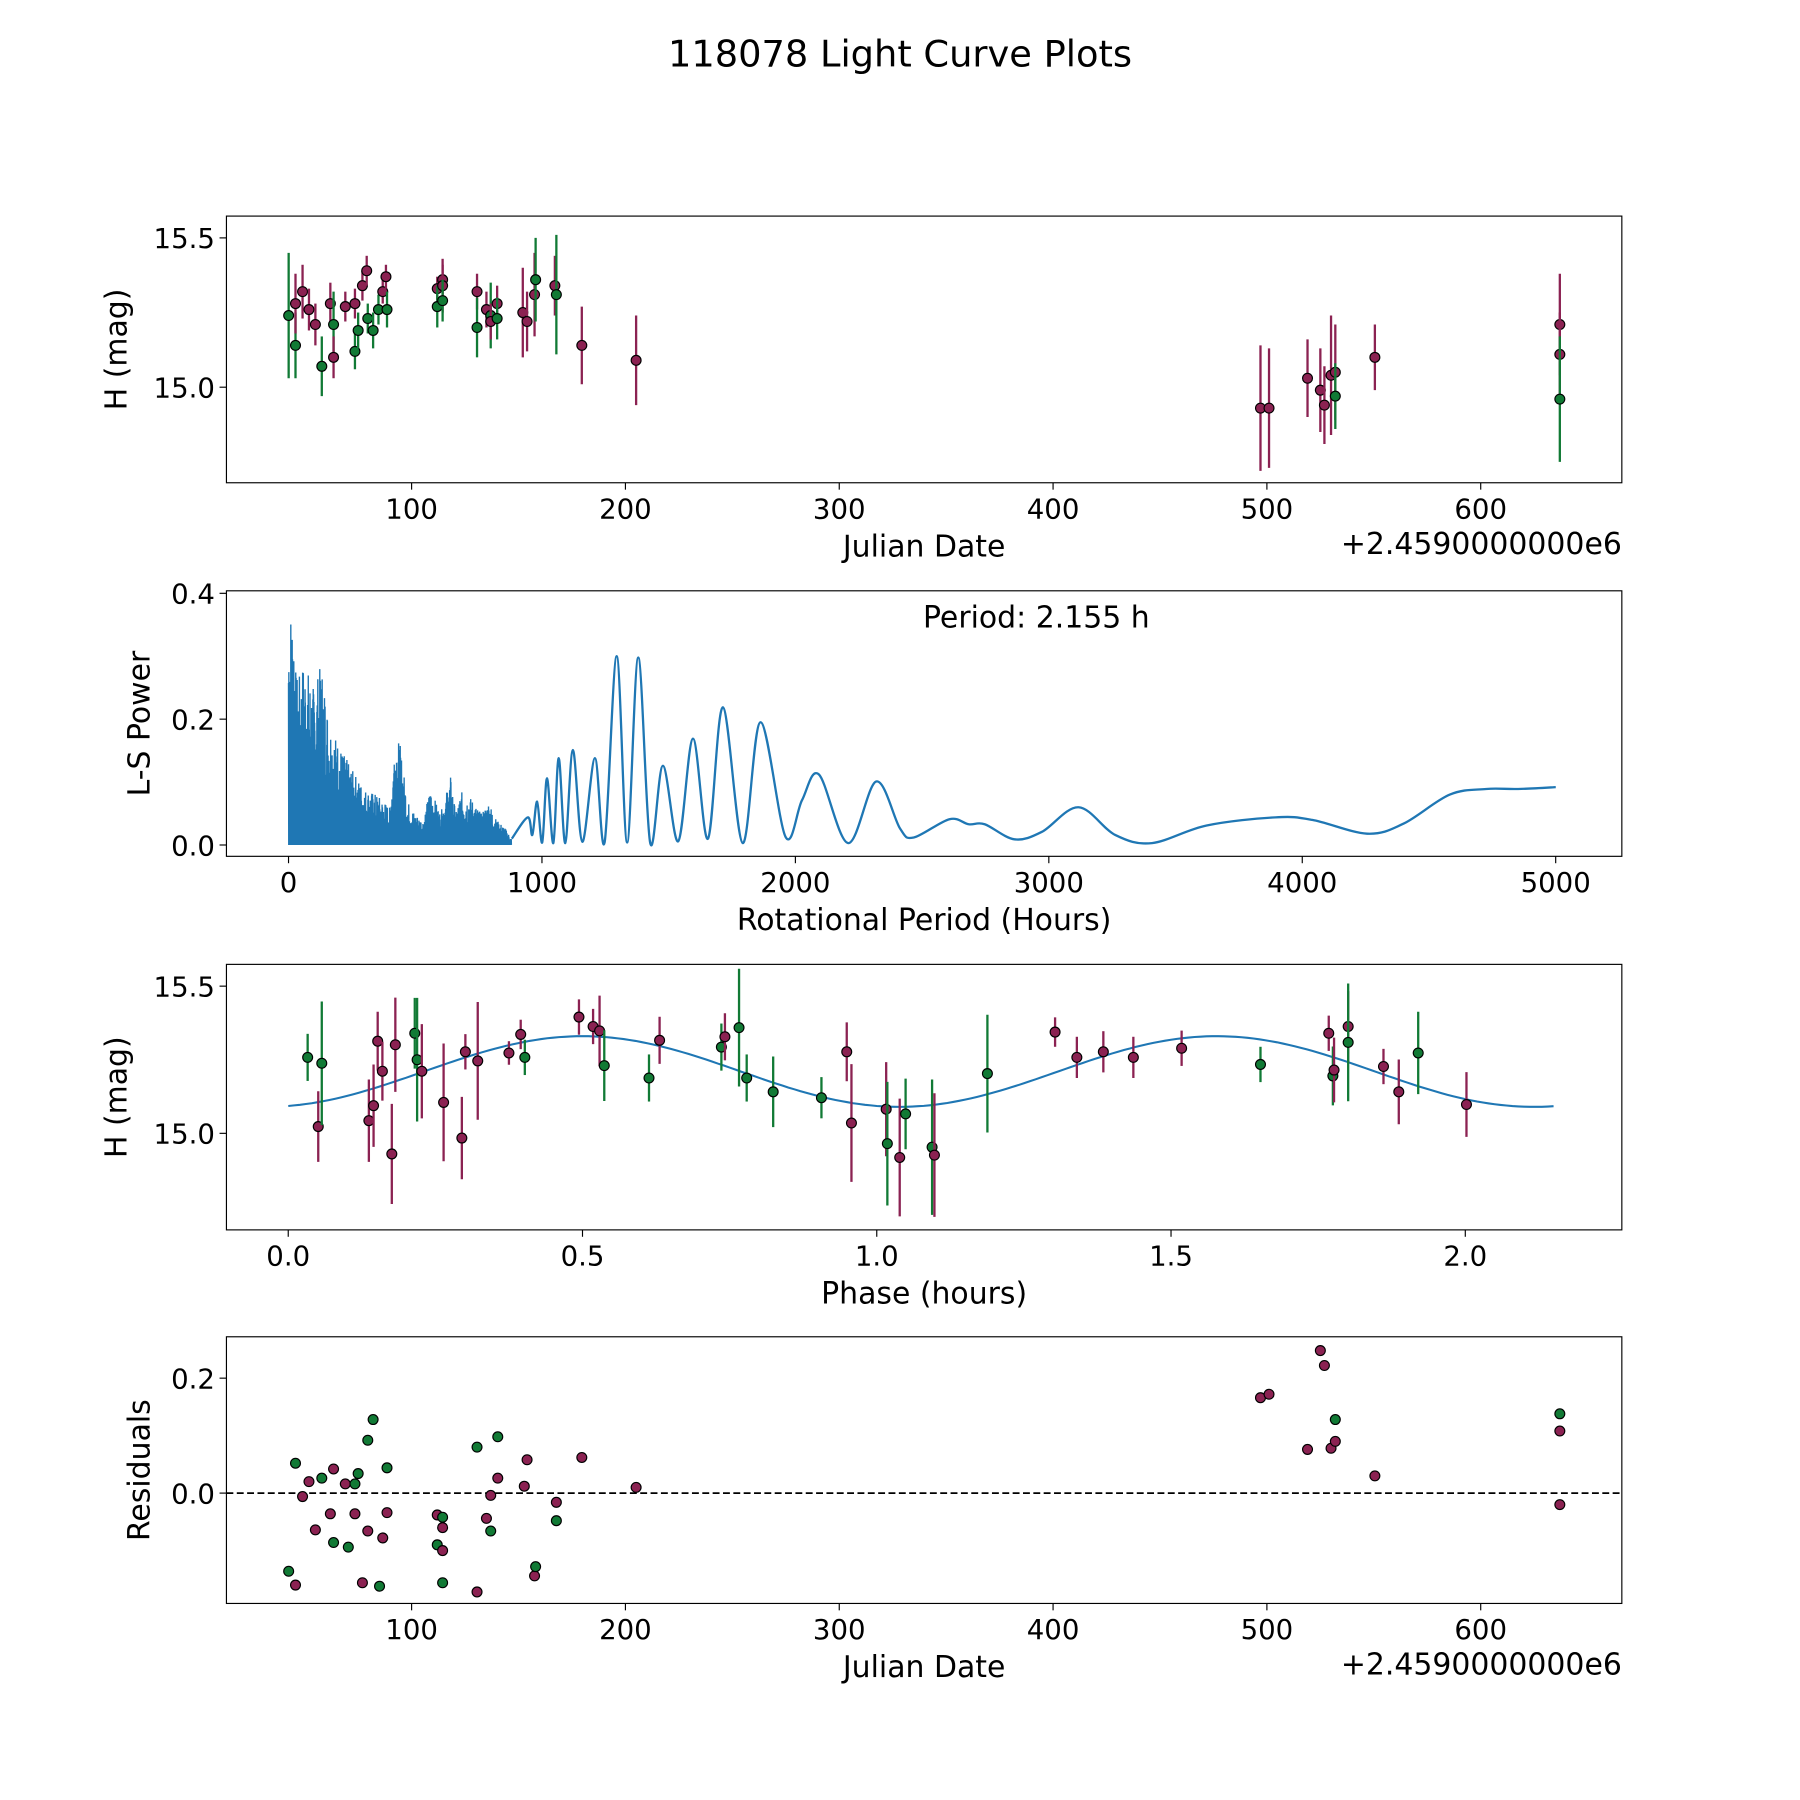 The height and width of the screenshot is (1800, 1800). I want to click on x-tick-label: 1000, so click(542, 882).